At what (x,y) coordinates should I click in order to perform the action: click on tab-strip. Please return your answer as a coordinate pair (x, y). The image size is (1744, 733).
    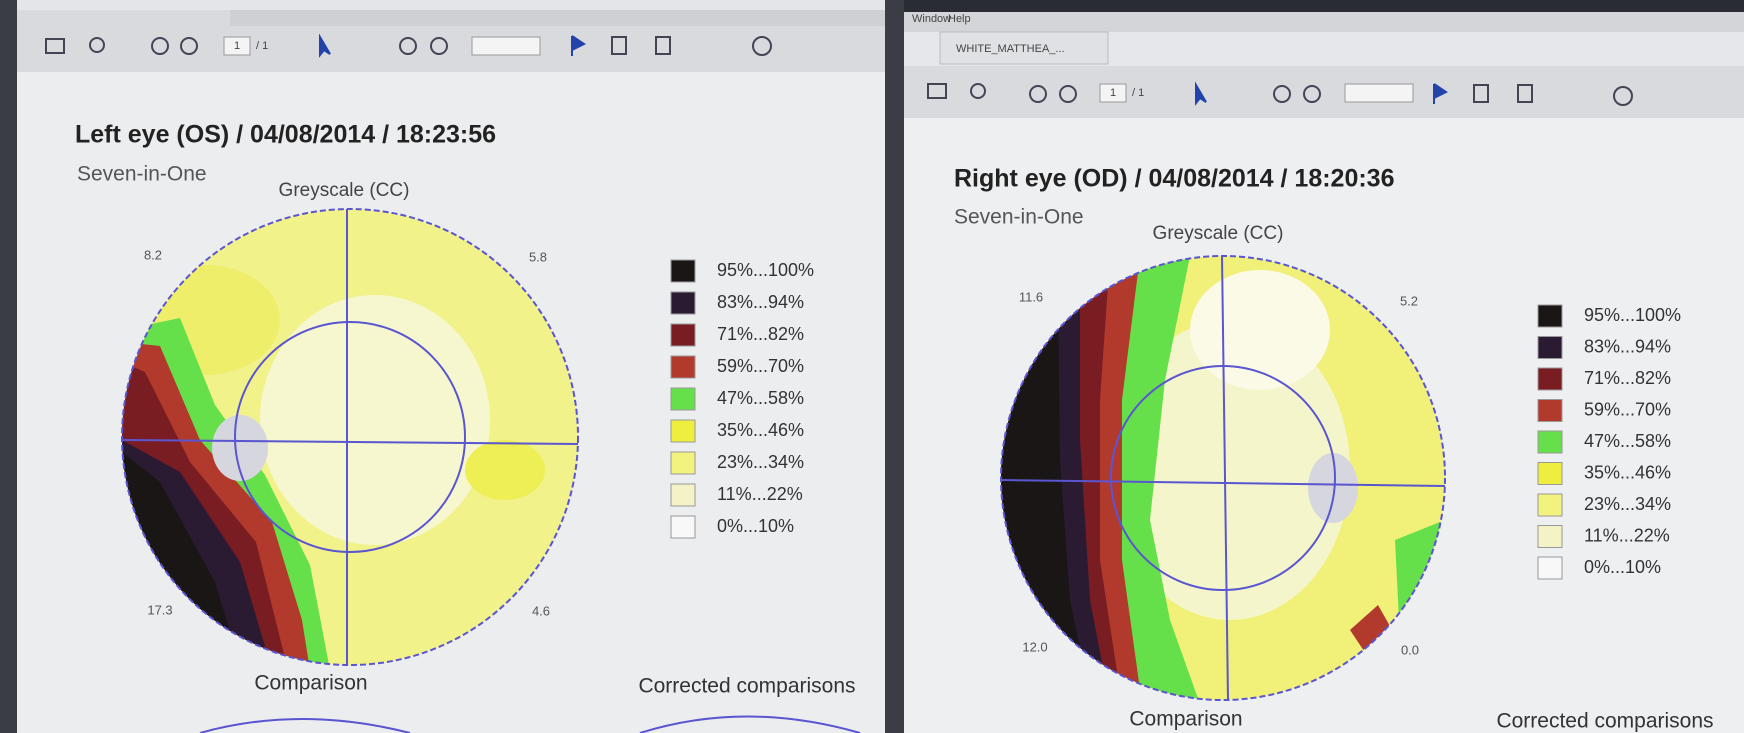
    Looking at the image, I should click on (557, 18).